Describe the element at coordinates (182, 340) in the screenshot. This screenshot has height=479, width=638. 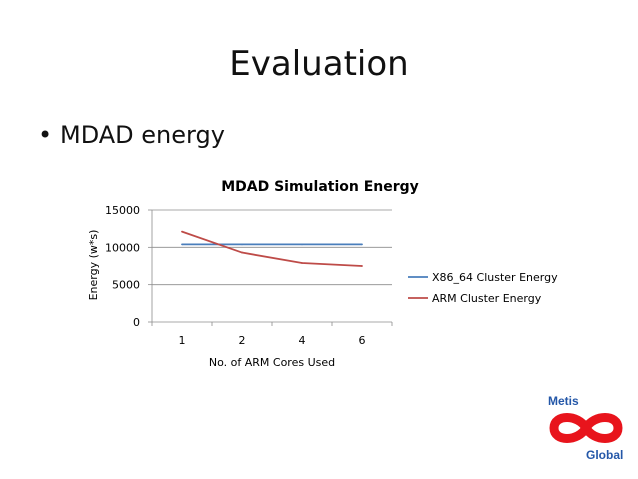
I see `x-tick-label: 1` at that location.